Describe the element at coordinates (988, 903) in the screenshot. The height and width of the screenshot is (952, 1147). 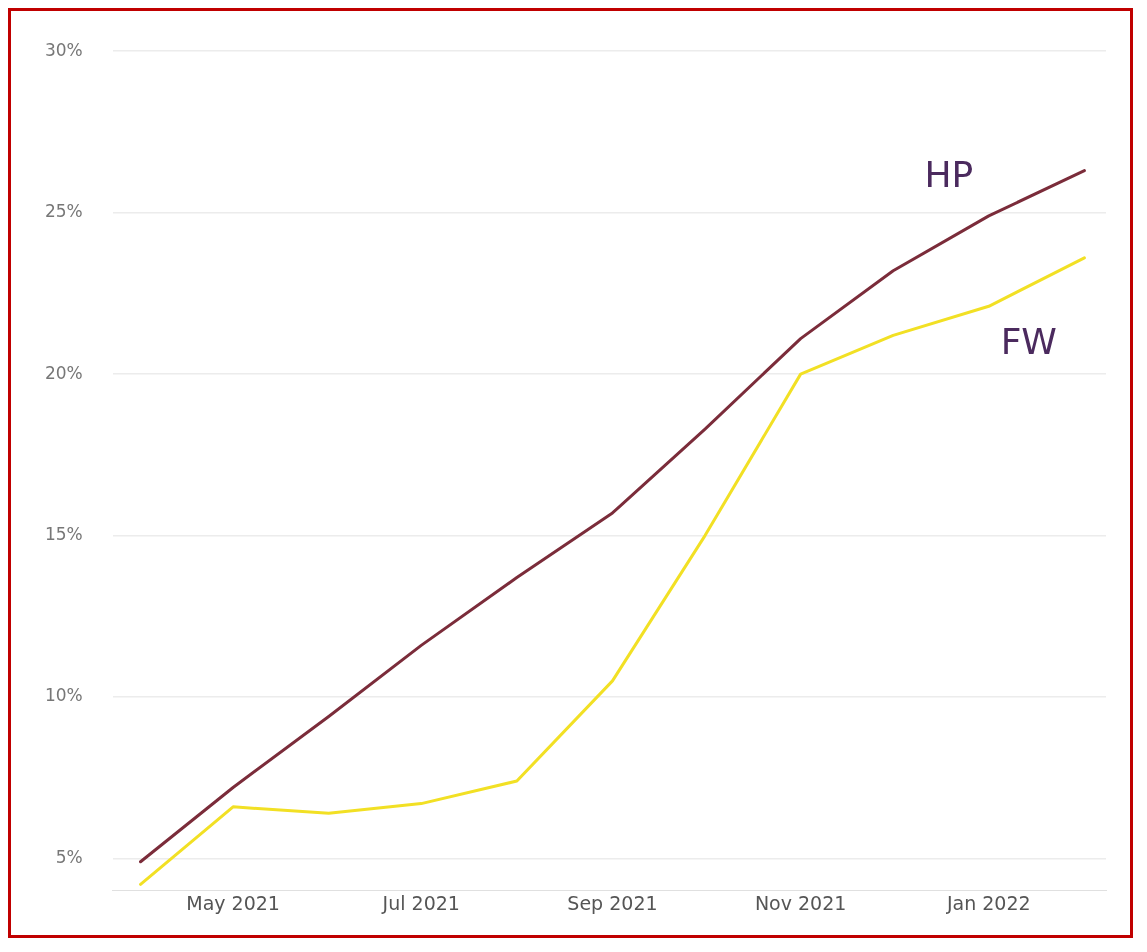
I see `x-tick-label: Jan 2022` at that location.